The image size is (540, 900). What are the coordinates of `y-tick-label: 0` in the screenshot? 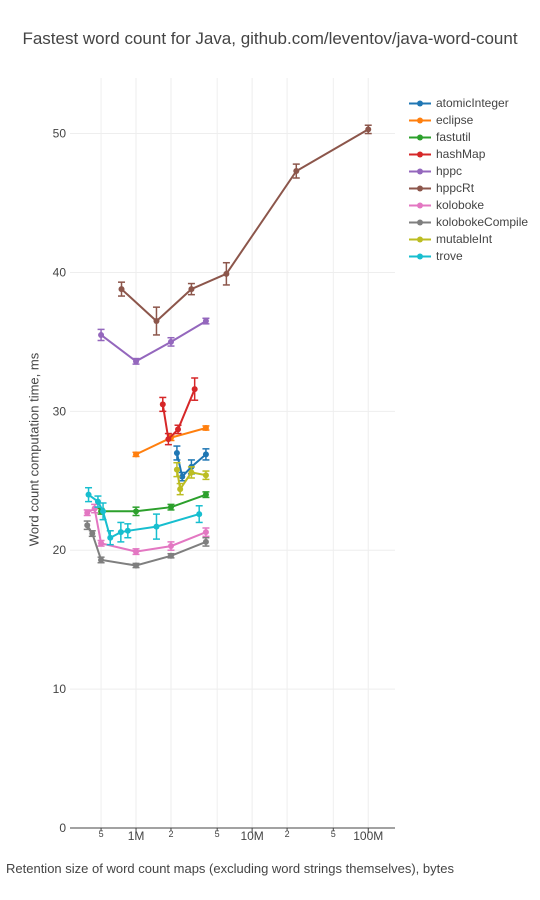 It's located at (62, 828).